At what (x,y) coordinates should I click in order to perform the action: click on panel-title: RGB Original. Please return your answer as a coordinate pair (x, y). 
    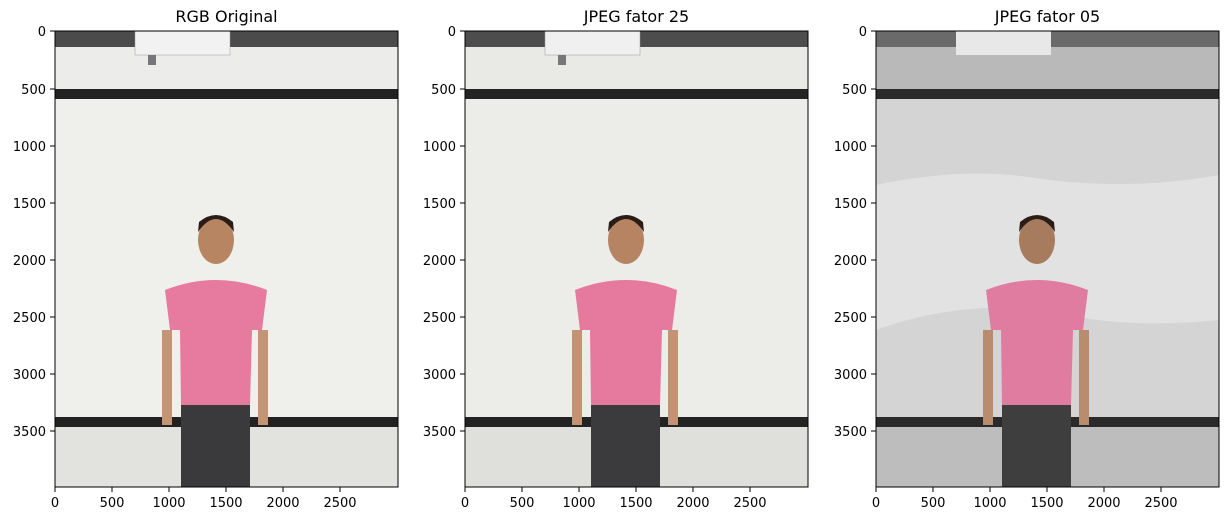
    Looking at the image, I should click on (226, 16).